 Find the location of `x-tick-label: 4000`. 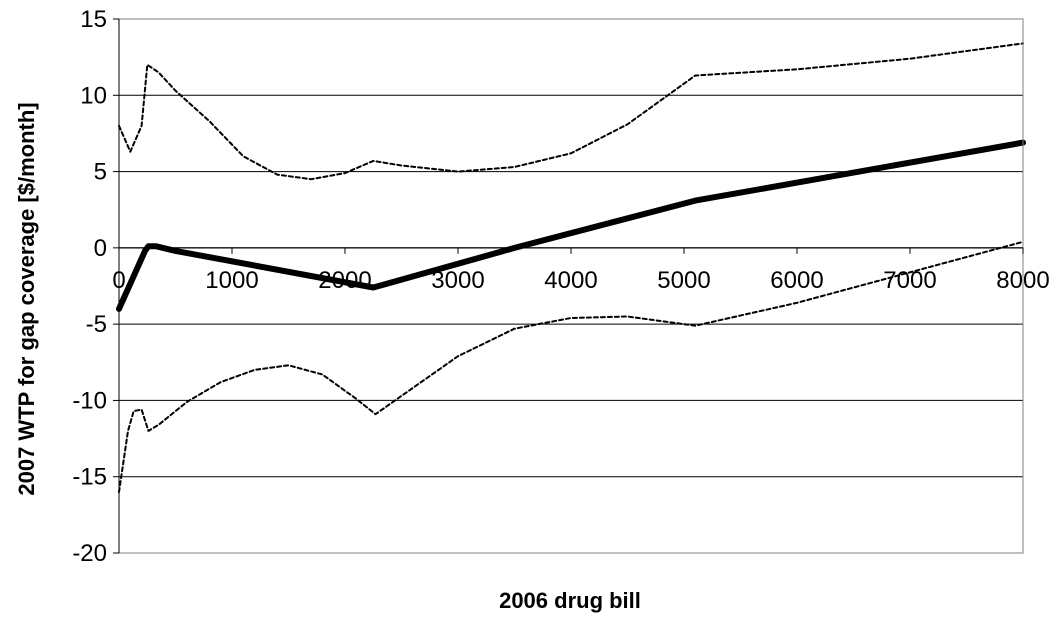

x-tick-label: 4000 is located at coordinates (570, 280).